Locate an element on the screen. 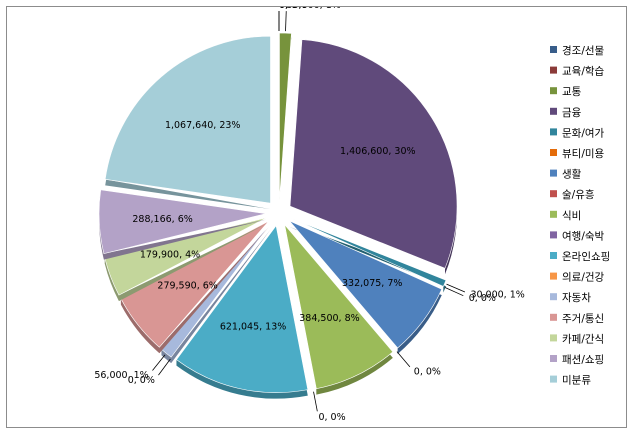  data-label-15: 179,900, 4% is located at coordinates (170, 254).